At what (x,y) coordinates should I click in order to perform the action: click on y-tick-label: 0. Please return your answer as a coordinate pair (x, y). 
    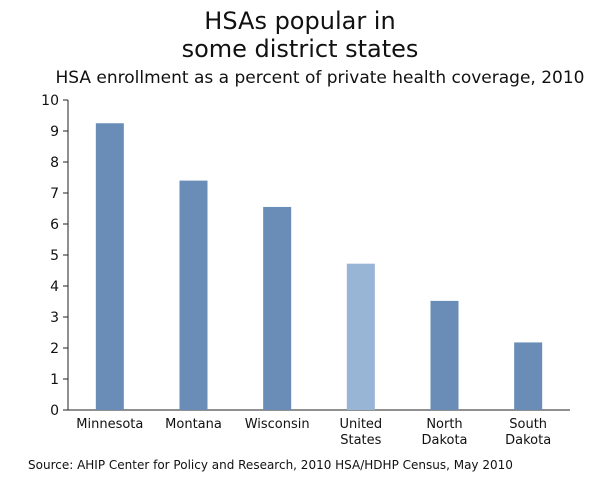
    Looking at the image, I should click on (54, 411).